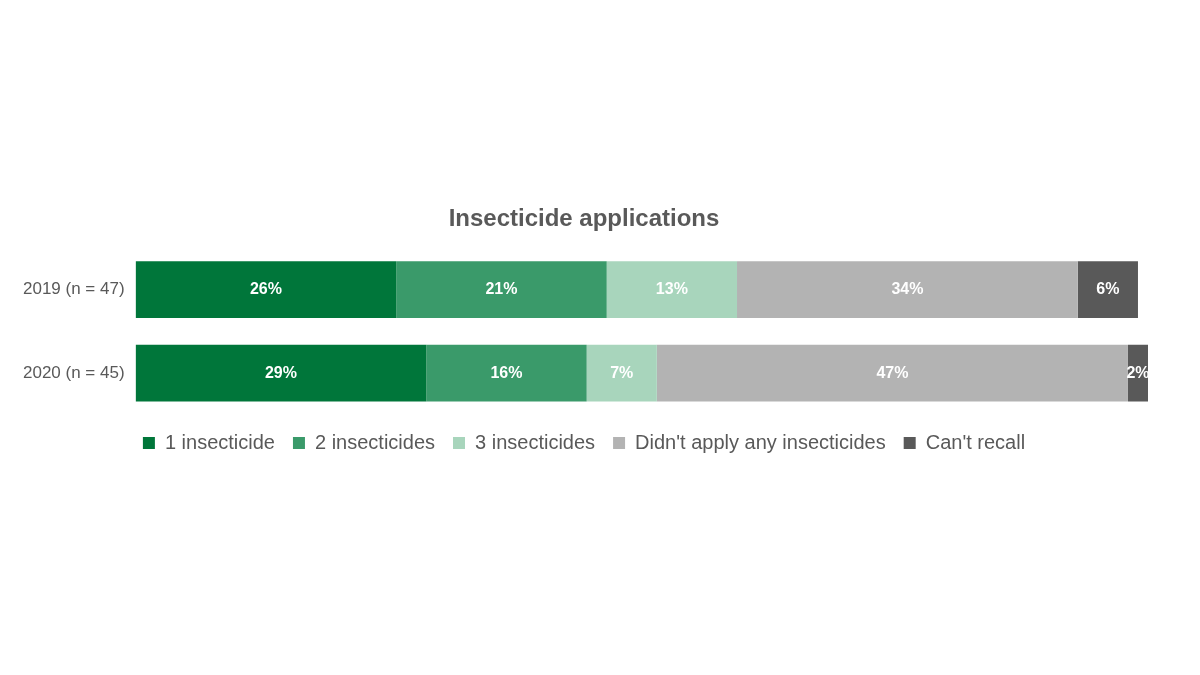 Image resolution: width=1200 pixels, height=675 pixels. What do you see at coordinates (975, 441) in the screenshot?
I see `legend-label: Can't recall` at bounding box center [975, 441].